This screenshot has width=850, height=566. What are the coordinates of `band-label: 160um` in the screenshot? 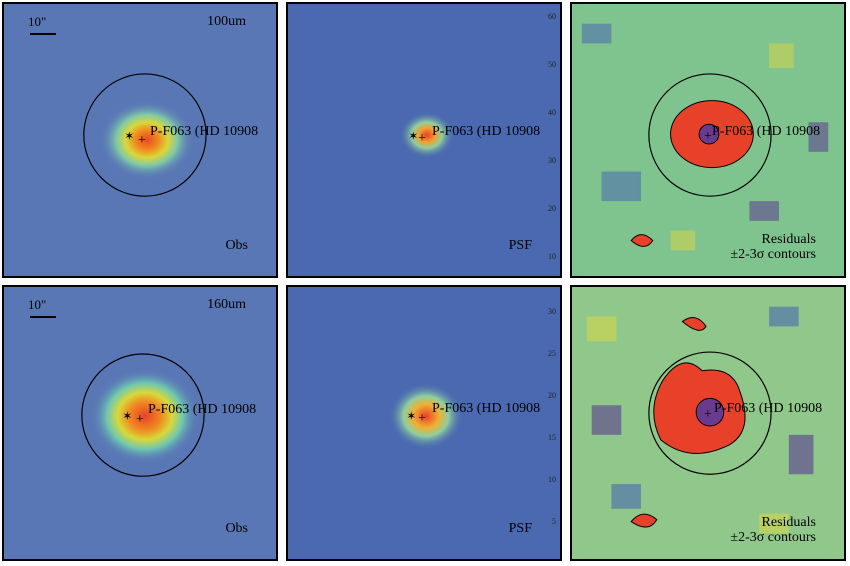 It's located at (226, 304).